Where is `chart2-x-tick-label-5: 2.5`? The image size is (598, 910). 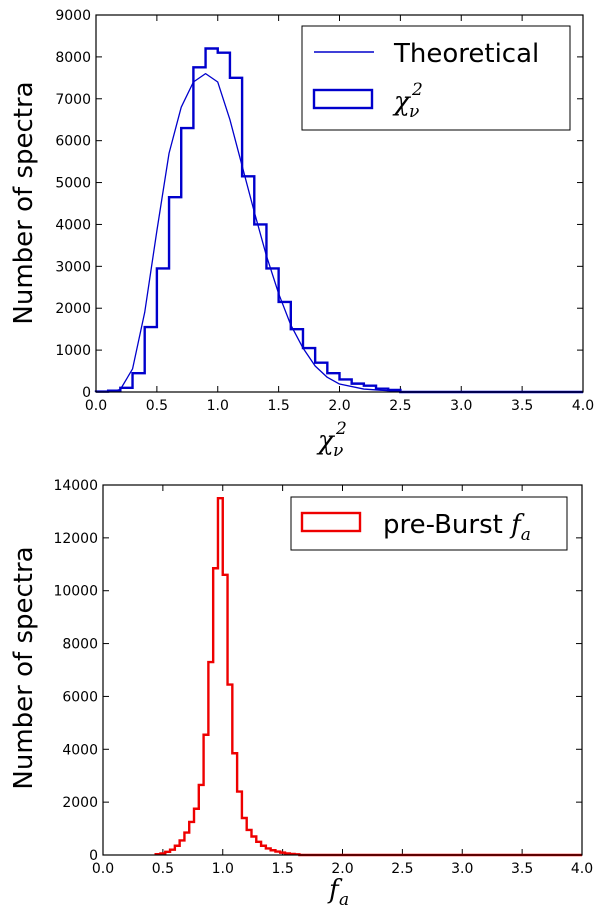
chart2-x-tick-label-5: 2.5 is located at coordinates (402, 869).